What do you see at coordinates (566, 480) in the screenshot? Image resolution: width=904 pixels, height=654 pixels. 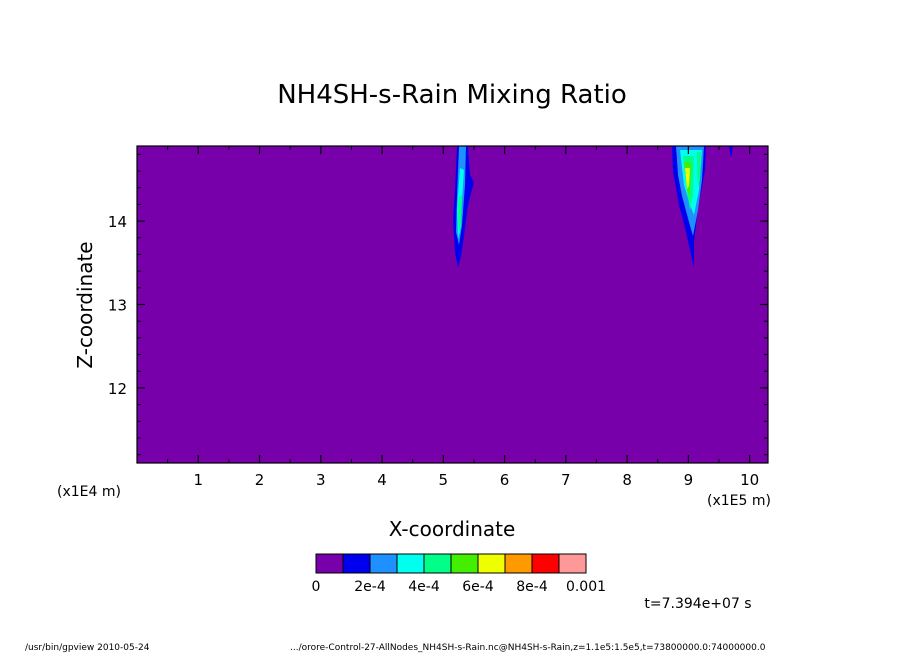 I see `x-tick-label: 7` at bounding box center [566, 480].